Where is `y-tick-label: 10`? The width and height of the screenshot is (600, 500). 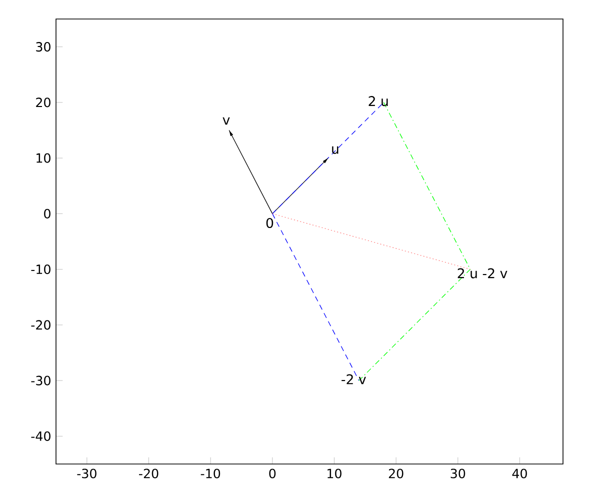 y-tick-label: 10 is located at coordinates (43, 158).